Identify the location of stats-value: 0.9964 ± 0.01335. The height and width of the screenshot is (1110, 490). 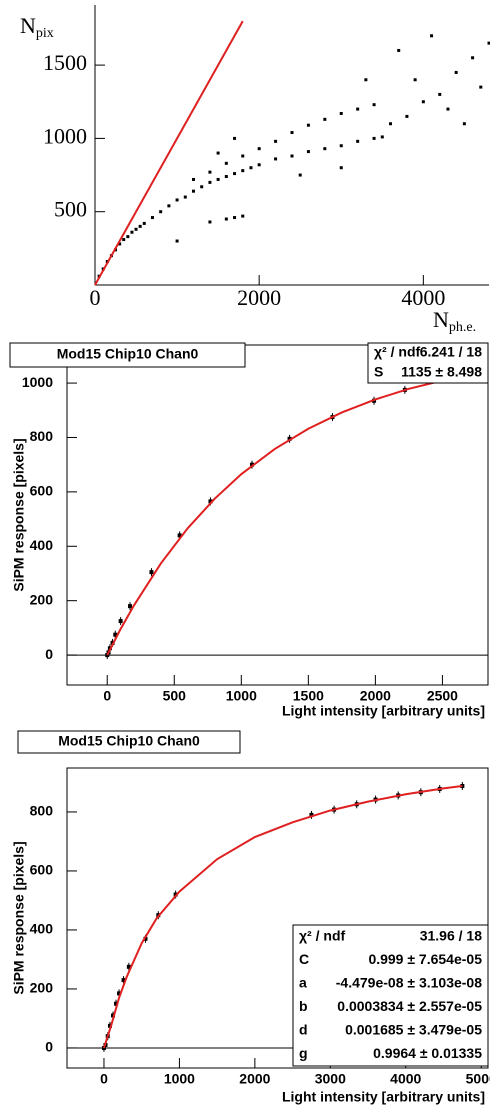
(427, 1053).